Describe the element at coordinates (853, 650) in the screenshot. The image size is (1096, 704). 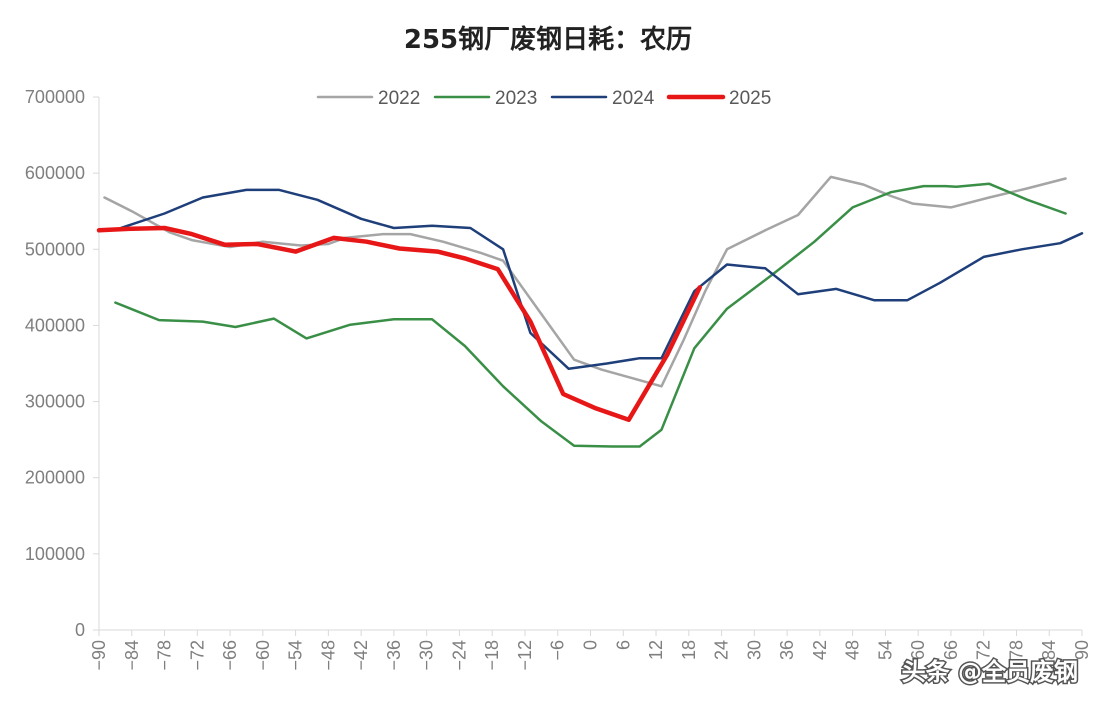
I see `x-tick-label: 48` at that location.